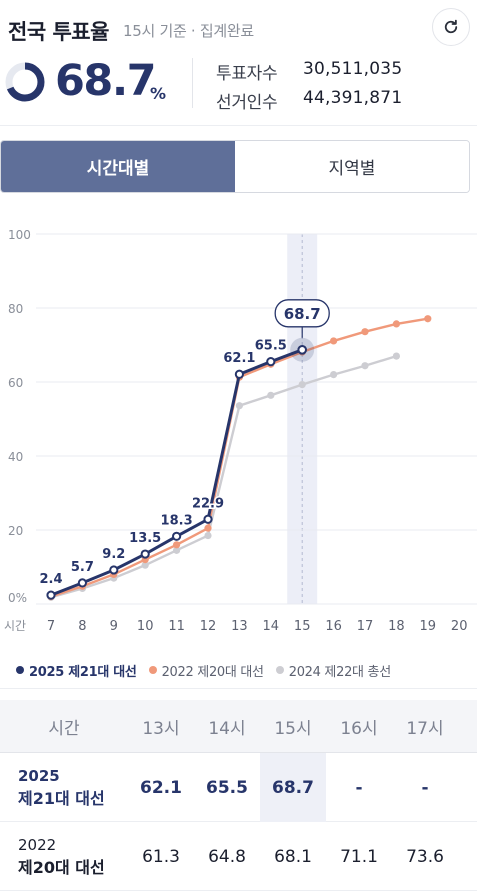  What do you see at coordinates (247, 74) in the screenshot?
I see `voters-label: 투표자수` at bounding box center [247, 74].